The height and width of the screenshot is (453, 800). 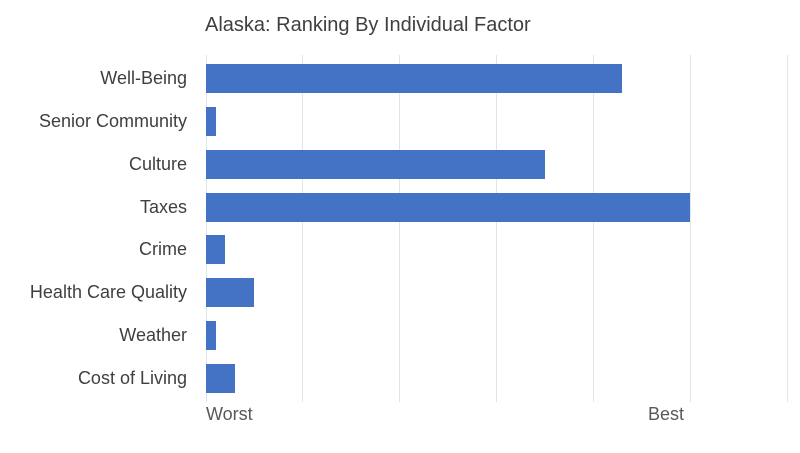 What do you see at coordinates (448, 207) in the screenshot?
I see `bar-taxes` at bounding box center [448, 207].